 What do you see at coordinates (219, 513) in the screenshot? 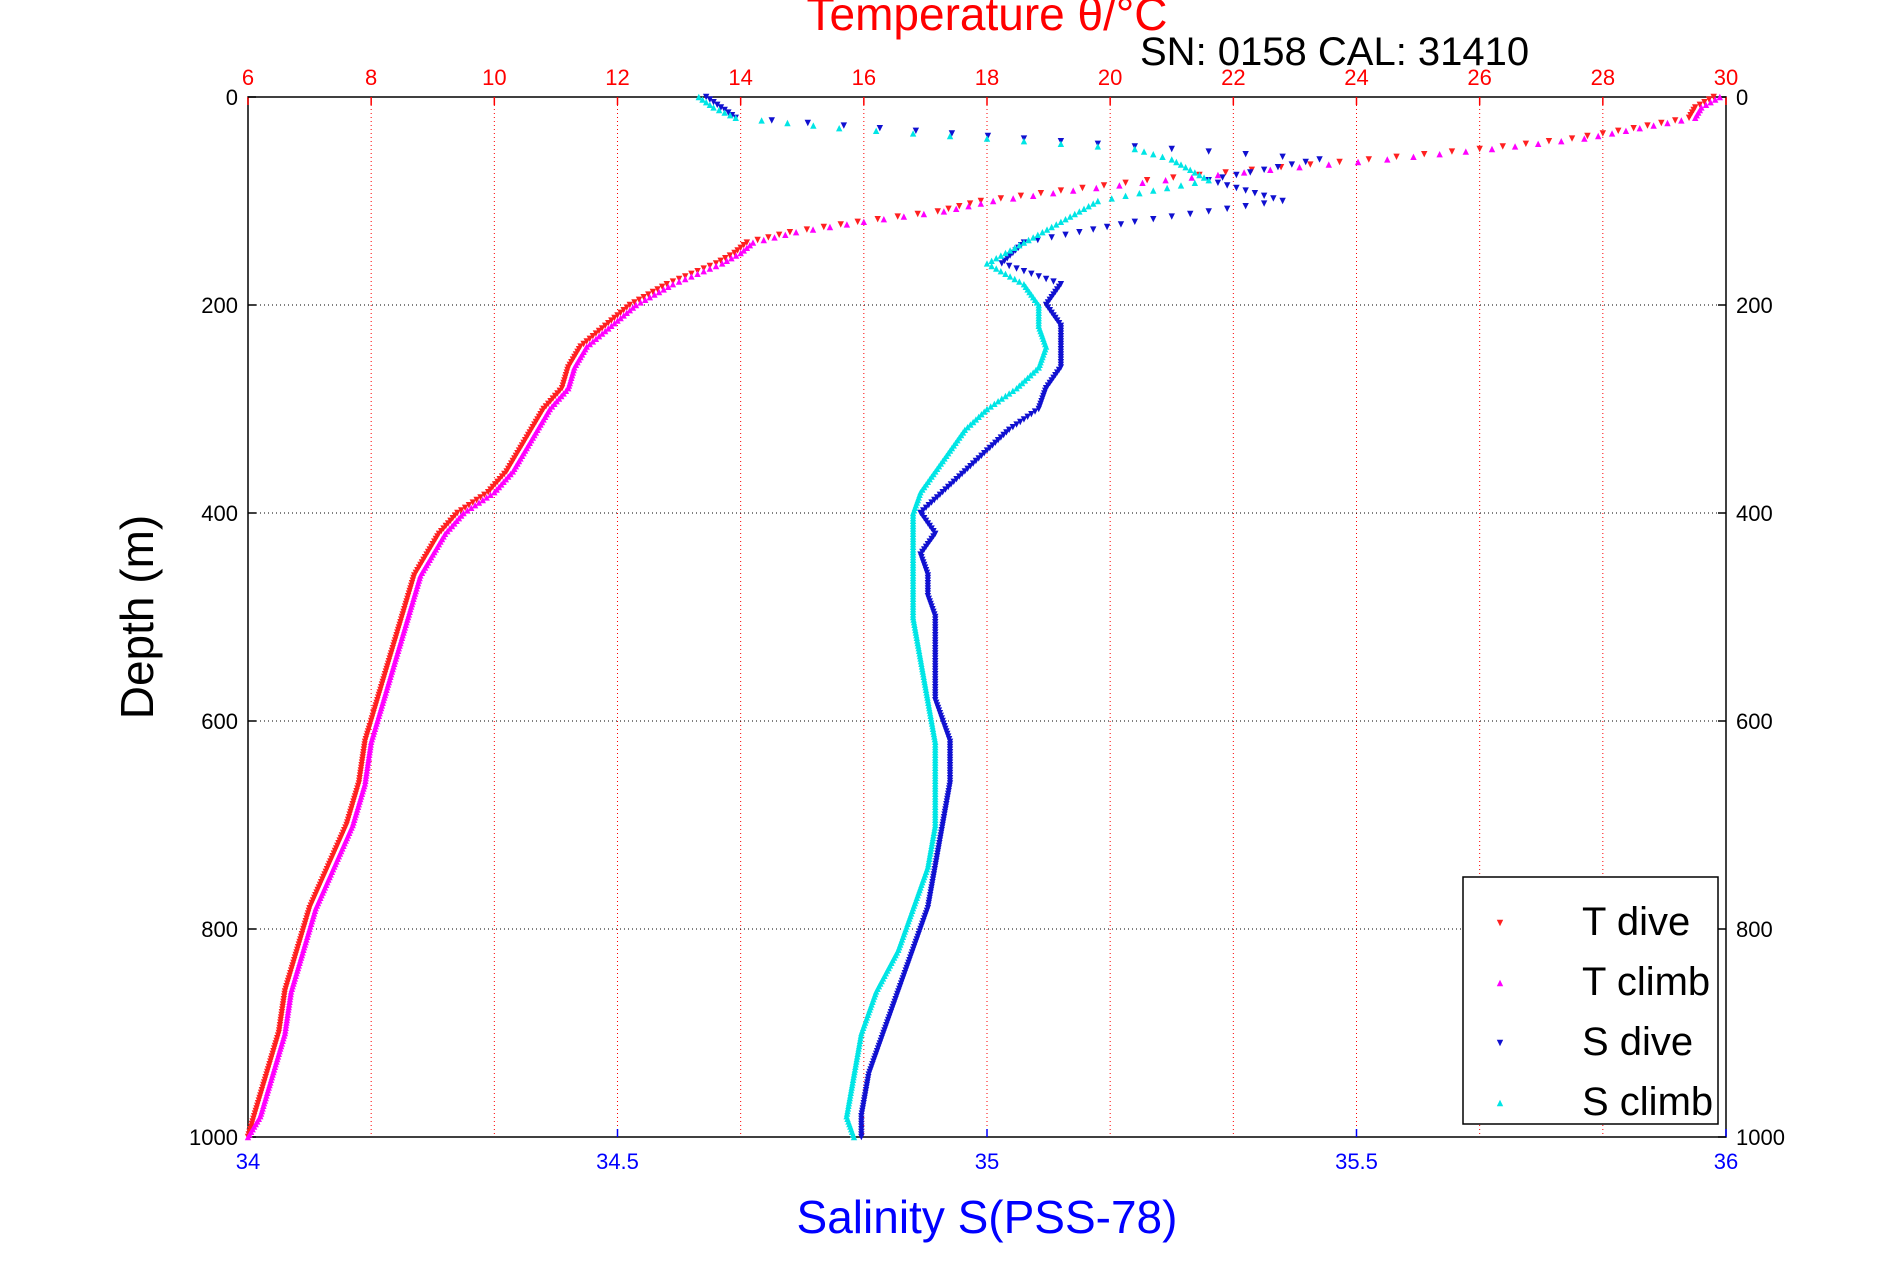
I see `depth-tick-label-left: 400` at bounding box center [219, 513].